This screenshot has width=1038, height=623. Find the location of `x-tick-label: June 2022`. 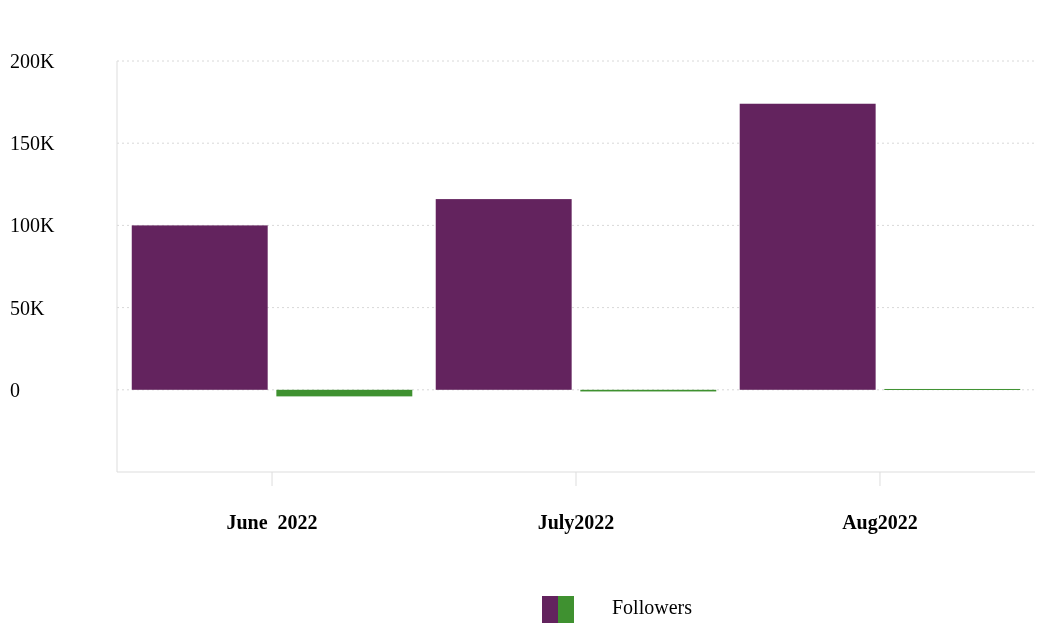

x-tick-label: June 2022 is located at coordinates (272, 522).